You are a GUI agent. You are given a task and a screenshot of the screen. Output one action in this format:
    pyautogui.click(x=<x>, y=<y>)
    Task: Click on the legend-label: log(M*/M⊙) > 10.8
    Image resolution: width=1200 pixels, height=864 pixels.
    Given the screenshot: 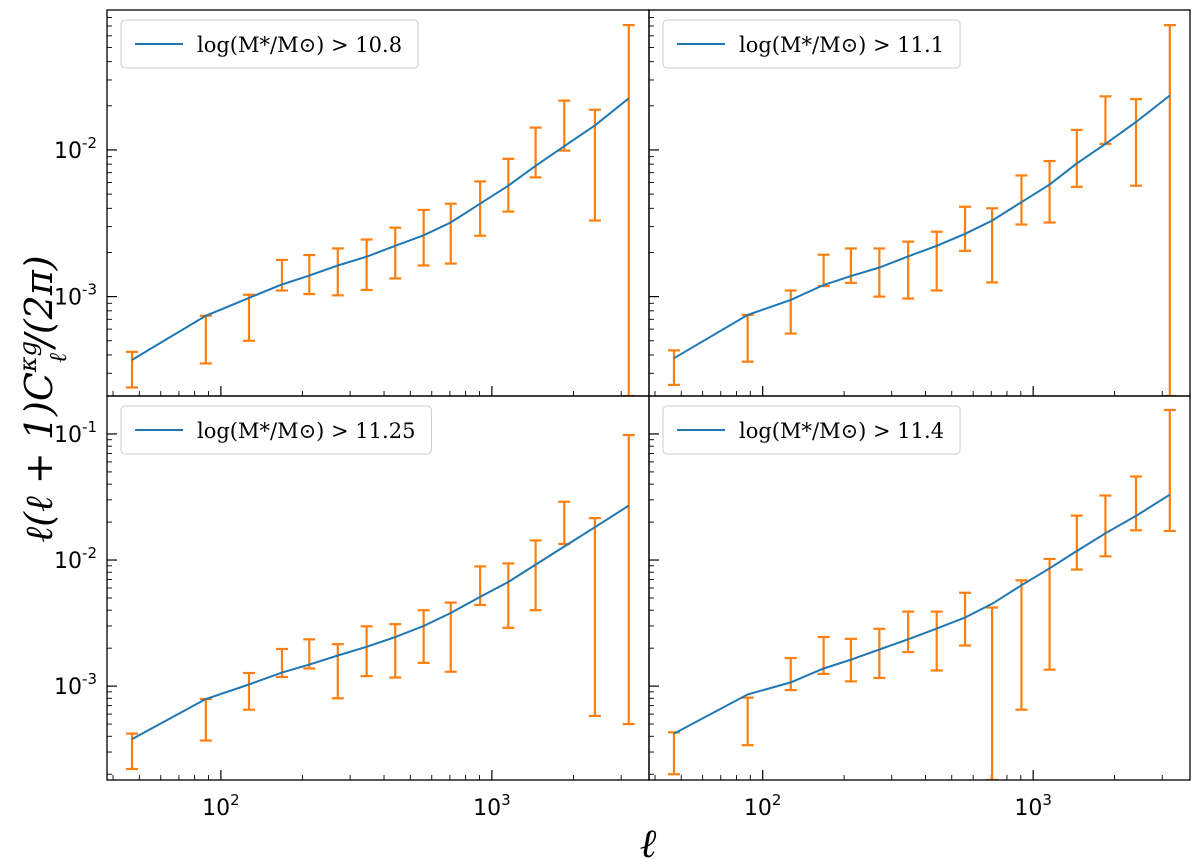 What is the action you would take?
    pyautogui.click(x=299, y=45)
    